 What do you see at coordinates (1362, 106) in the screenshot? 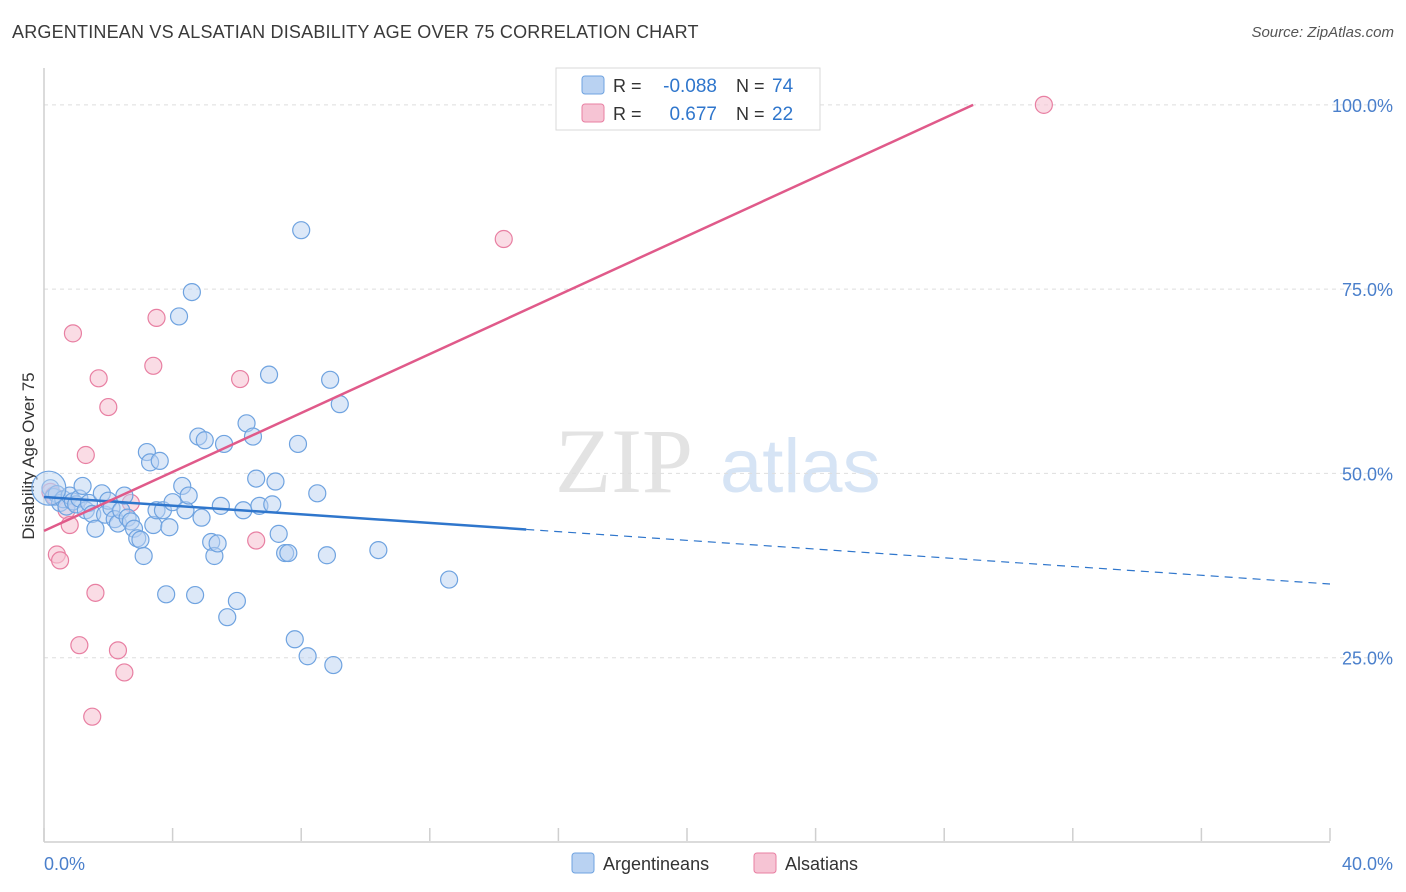
I see `y-tick-label: 100.0%` at bounding box center [1362, 106].